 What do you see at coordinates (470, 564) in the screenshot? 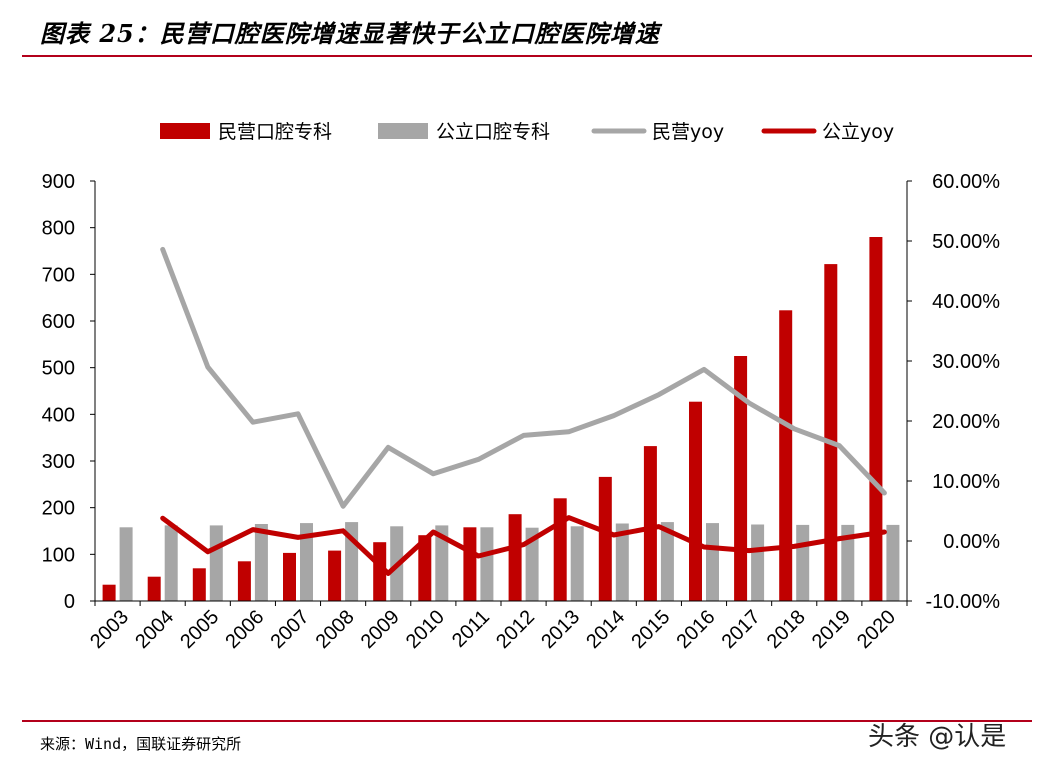
I see `bar-private-2011` at bounding box center [470, 564].